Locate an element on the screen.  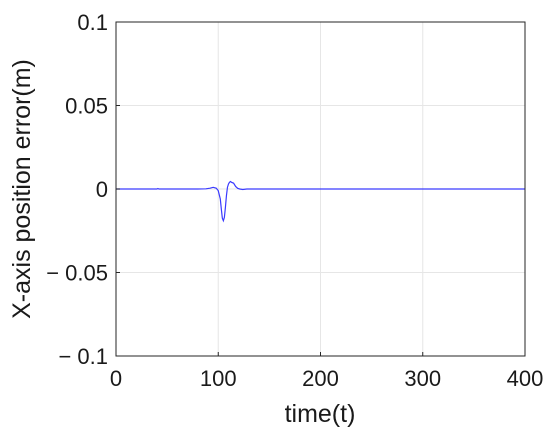
y-tick-label: − 0.1 is located at coordinates (83, 356).